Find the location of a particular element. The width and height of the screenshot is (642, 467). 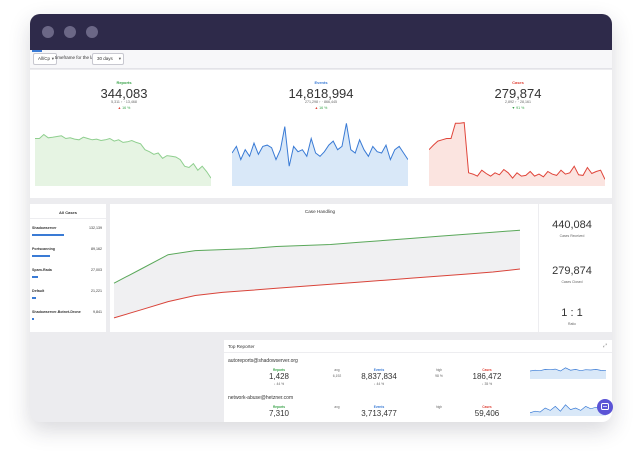

events-sparkline is located at coordinates (320, 154).